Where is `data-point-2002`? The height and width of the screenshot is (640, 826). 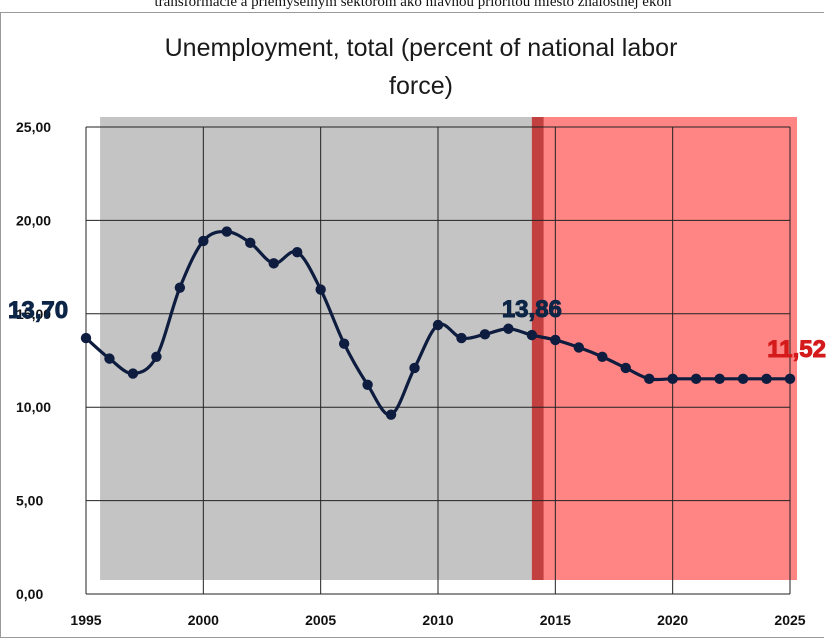 data-point-2002 is located at coordinates (250, 243).